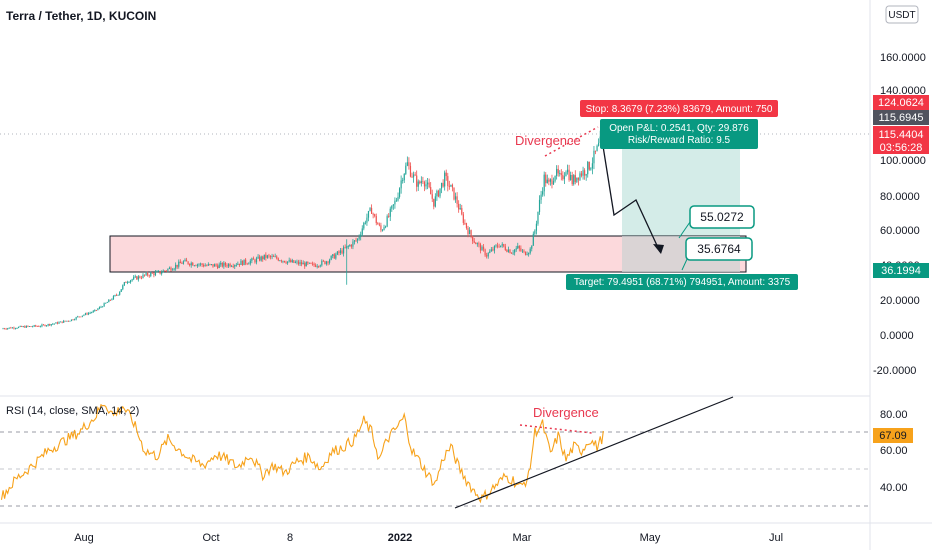  Describe the element at coordinates (901, 140) in the screenshot. I see `last-price-badge: 115.4404 03:56:28` at that location.